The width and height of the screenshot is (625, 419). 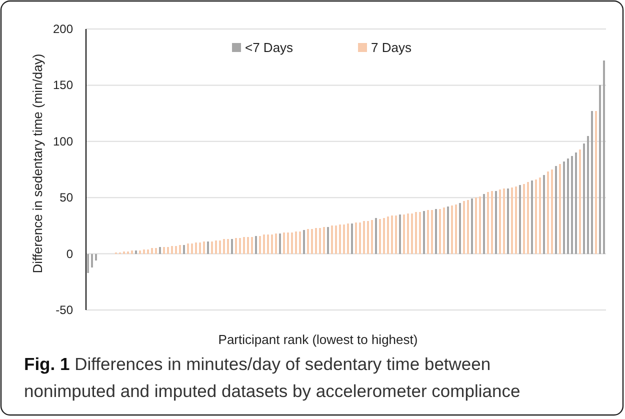 What do you see at coordinates (272, 377) in the screenshot?
I see `text: Fig. 1 Differences in minutes/day of sedentary time between nonimputed and imputed datasets by accelerometer compliance` at bounding box center [272, 377].